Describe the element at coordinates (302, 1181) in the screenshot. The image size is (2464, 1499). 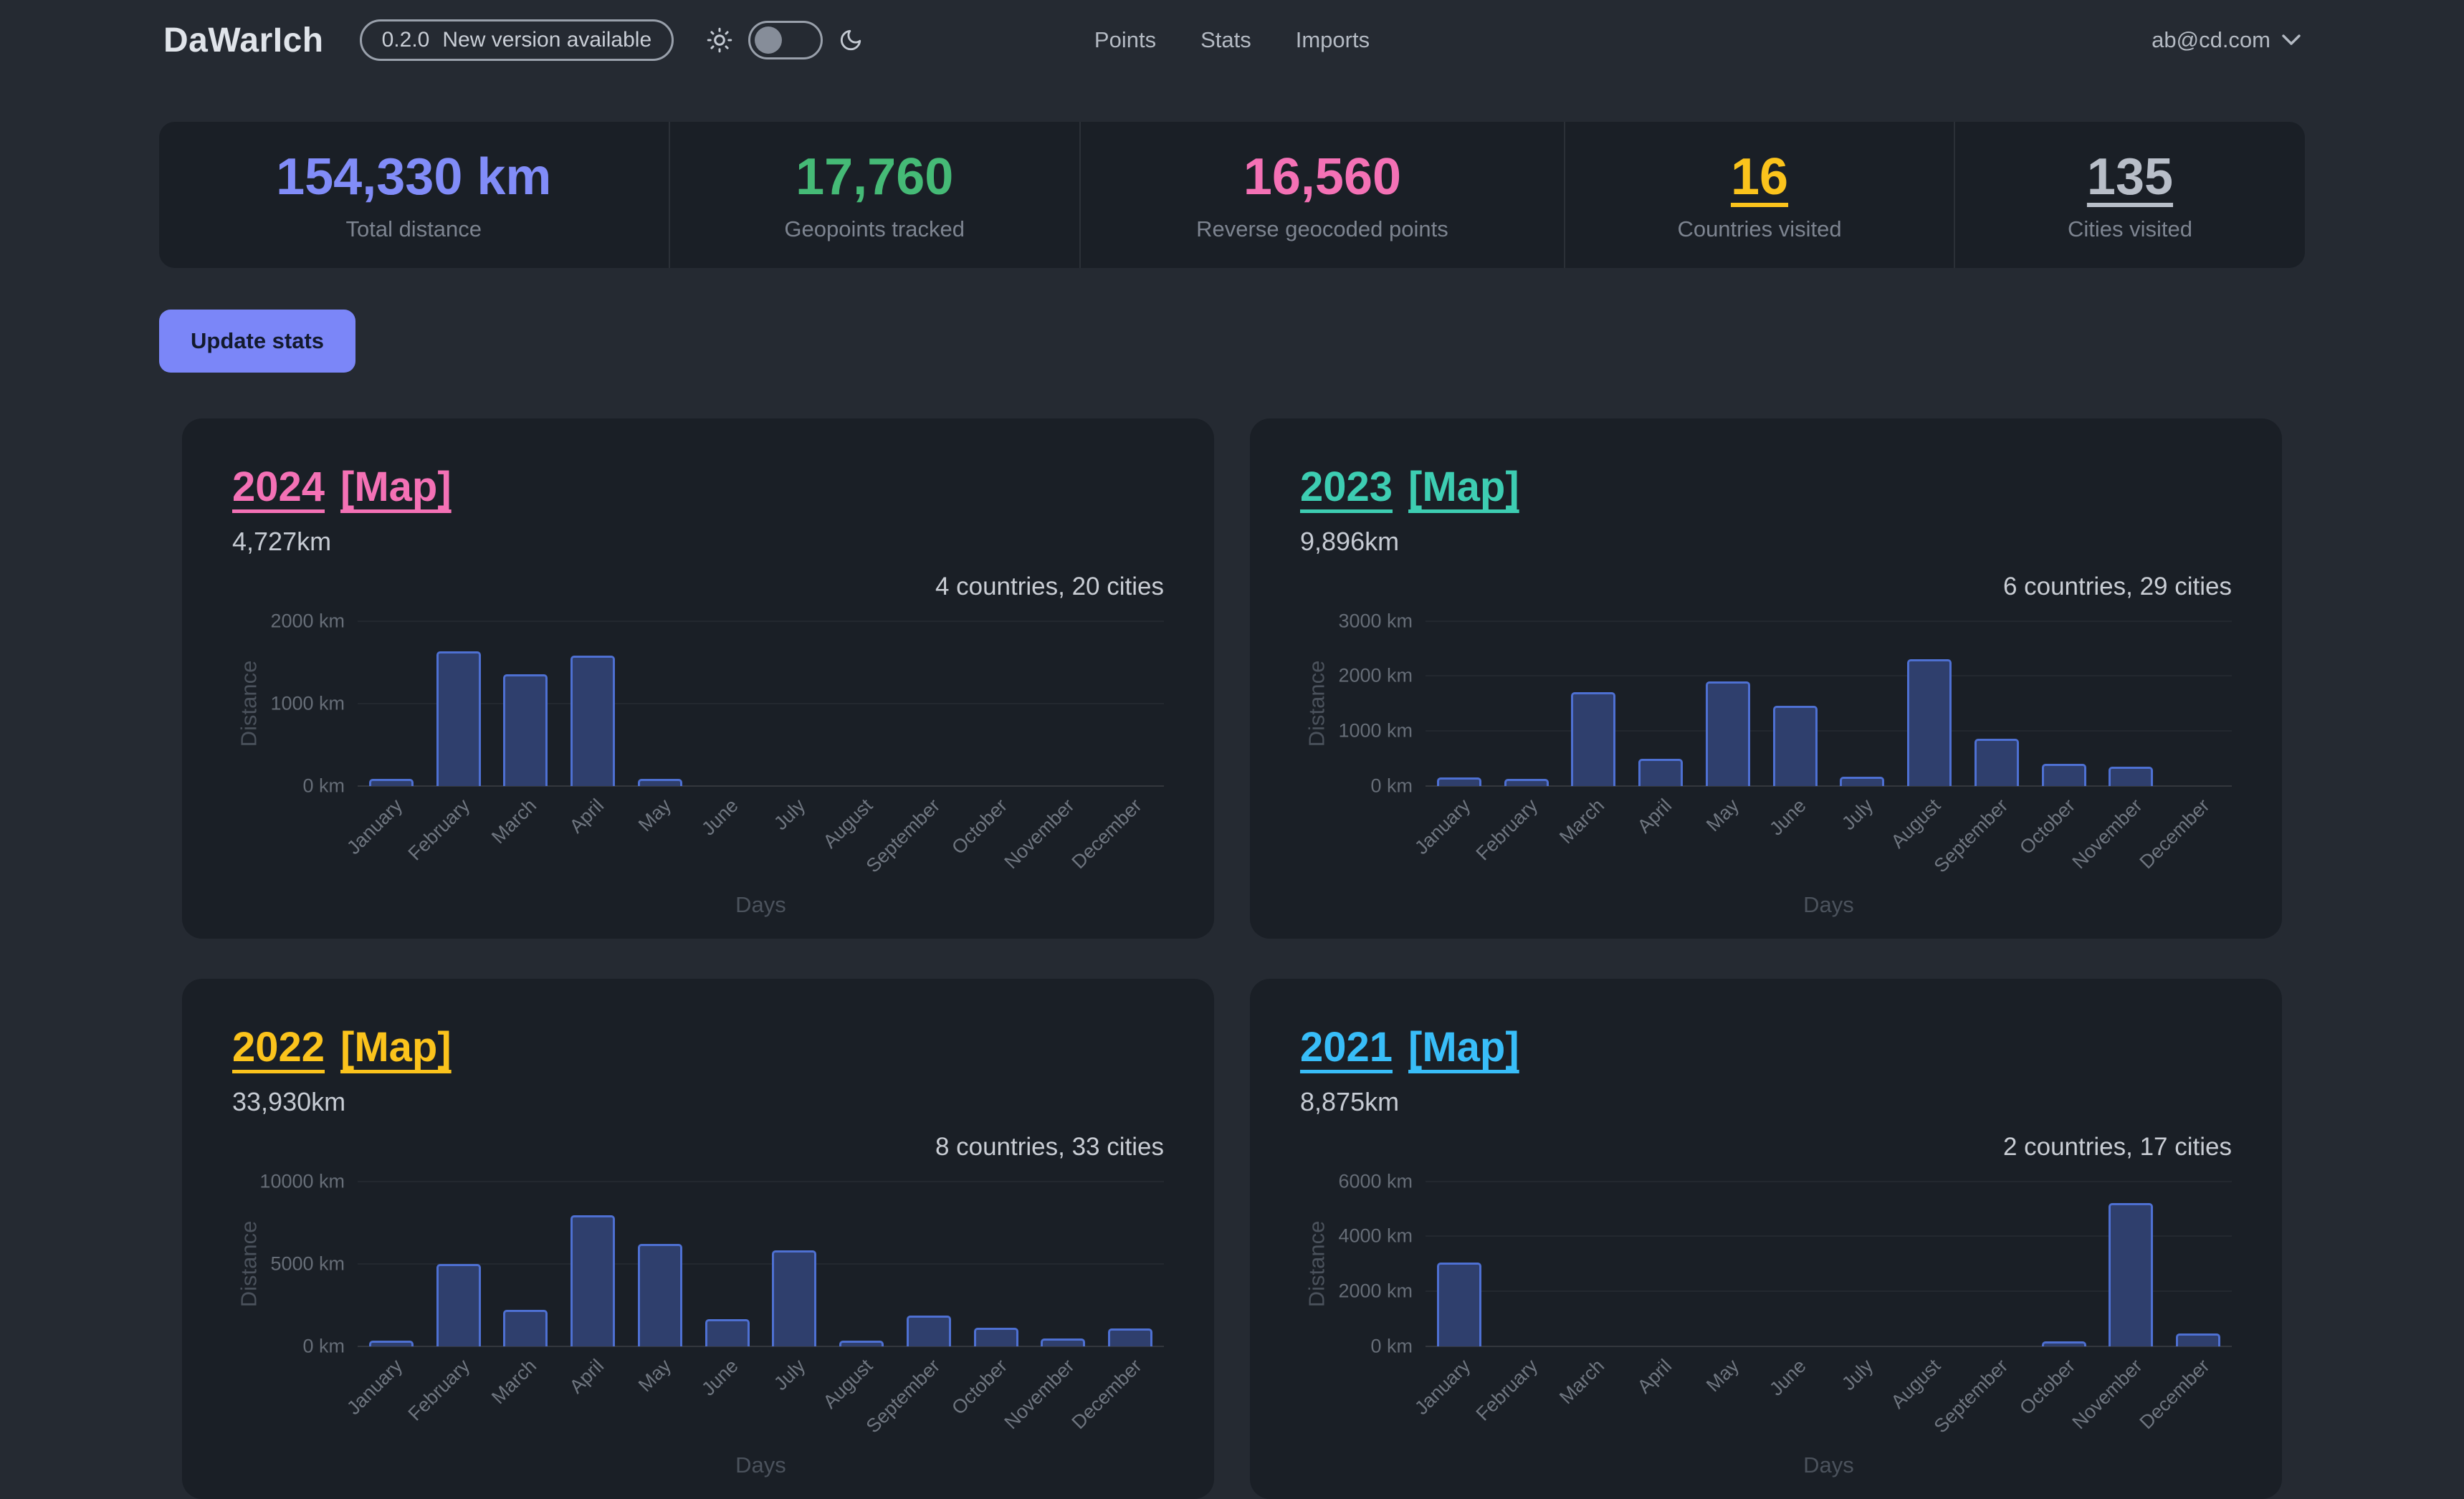
I see `y-tick-label: 10000 km` at that location.